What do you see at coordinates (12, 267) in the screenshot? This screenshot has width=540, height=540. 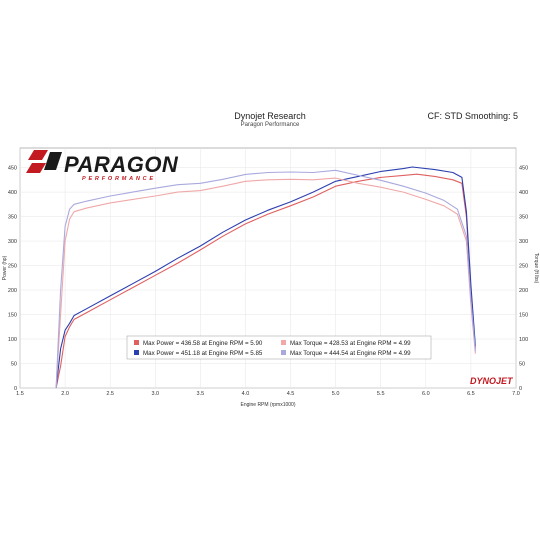 I see `y-left-tick-label: 250` at bounding box center [12, 267].